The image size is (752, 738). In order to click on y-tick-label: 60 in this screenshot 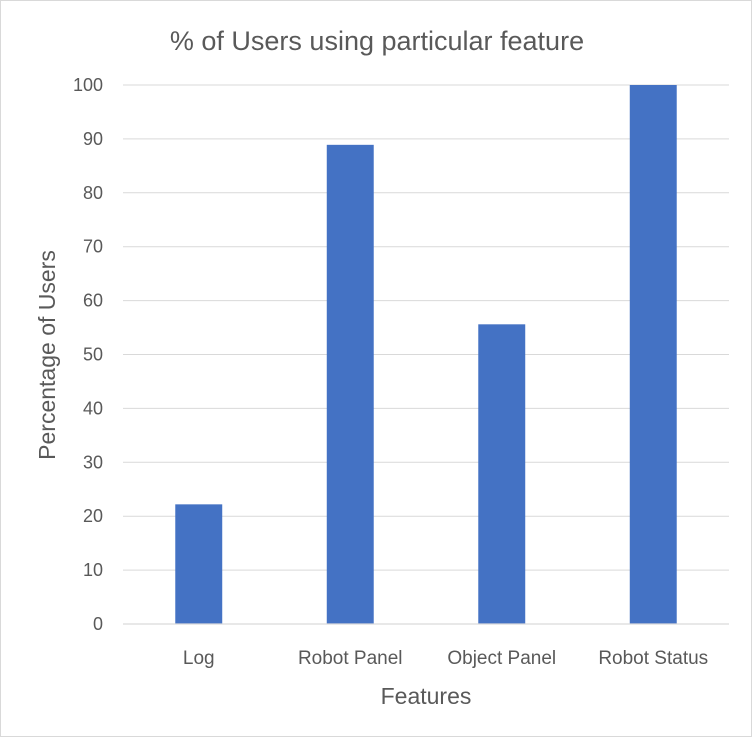, I will do `click(93, 301)`.